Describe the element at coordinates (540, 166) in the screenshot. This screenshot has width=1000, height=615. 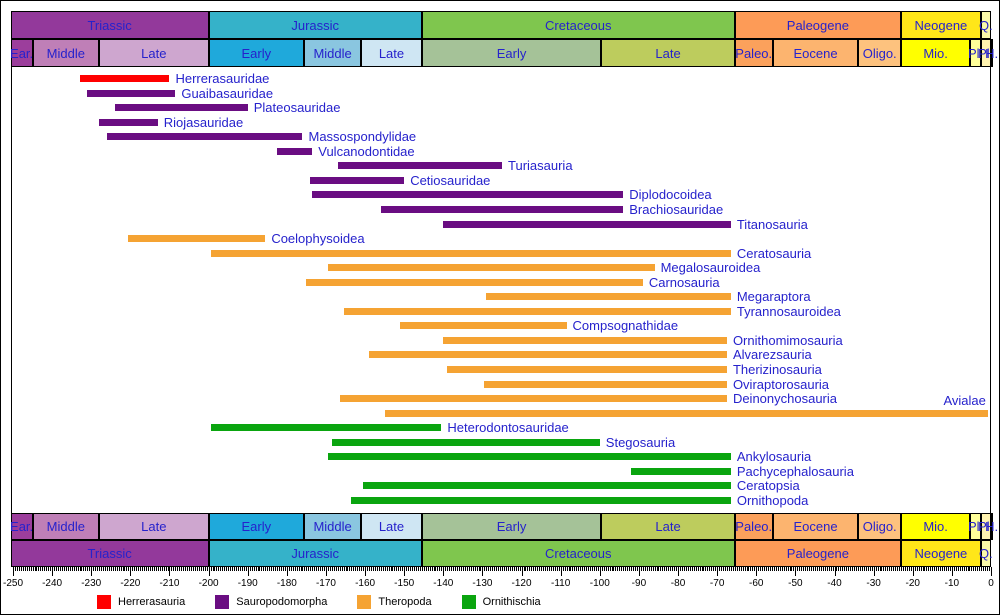
I see `taxon-label-turiasauria: Turiasauria` at that location.